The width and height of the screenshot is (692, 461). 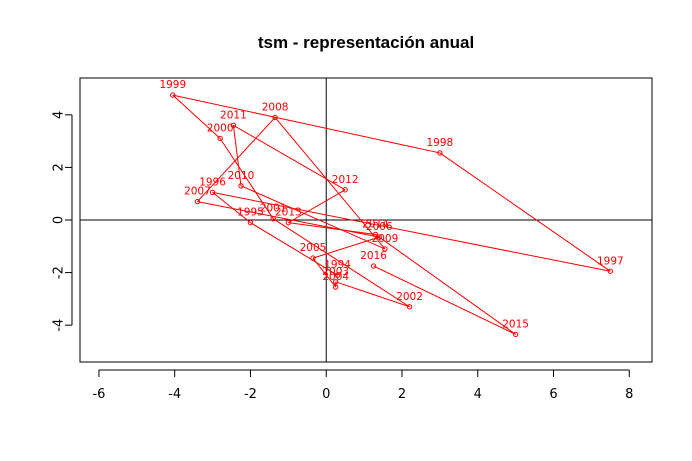 I want to click on point-label: 2004, so click(x=335, y=277).